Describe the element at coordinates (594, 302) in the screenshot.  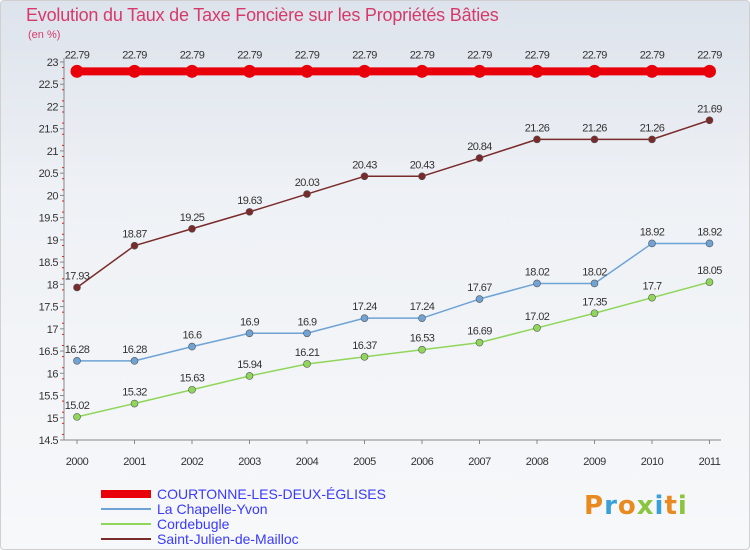
I see `data-label: 17.35` at that location.